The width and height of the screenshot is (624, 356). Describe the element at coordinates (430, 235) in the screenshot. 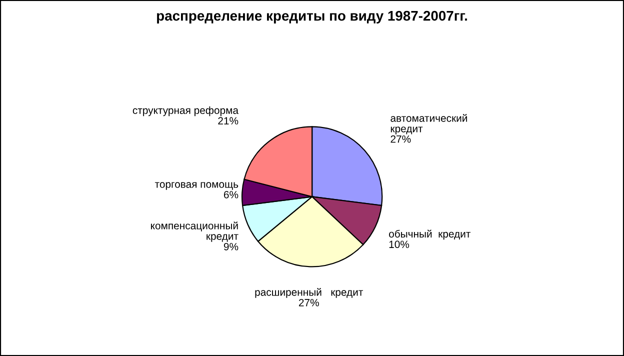

I see `slice-label: обычный кредит` at that location.